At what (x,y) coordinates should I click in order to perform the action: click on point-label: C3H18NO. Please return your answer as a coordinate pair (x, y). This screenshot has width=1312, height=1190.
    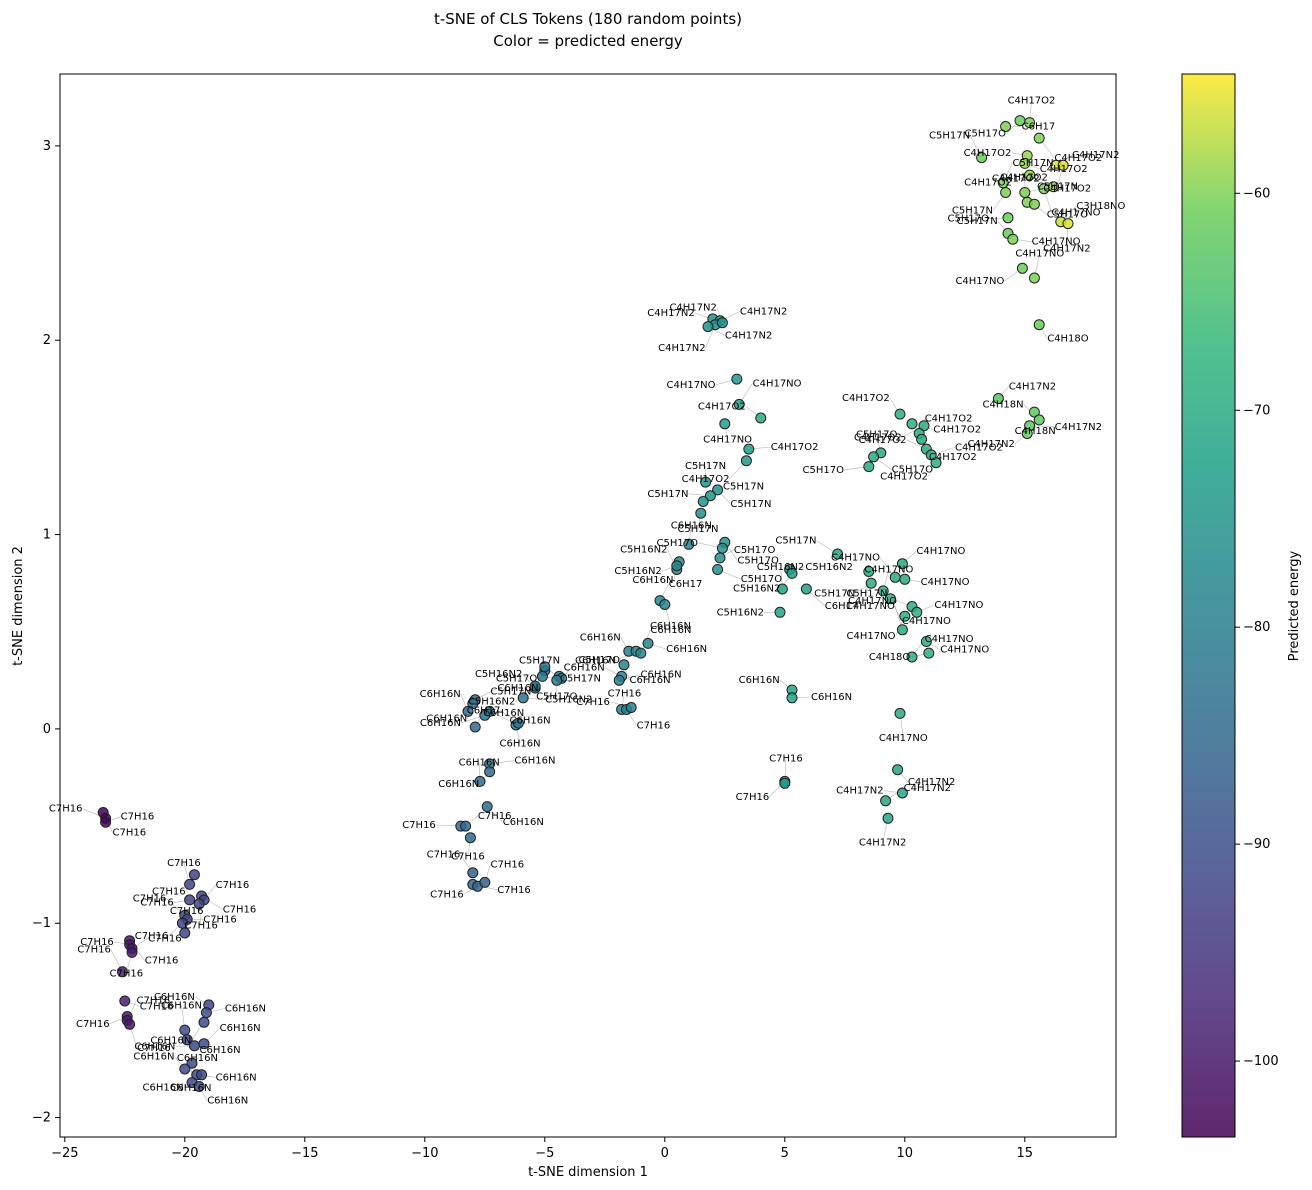
    Looking at the image, I should click on (1100, 206).